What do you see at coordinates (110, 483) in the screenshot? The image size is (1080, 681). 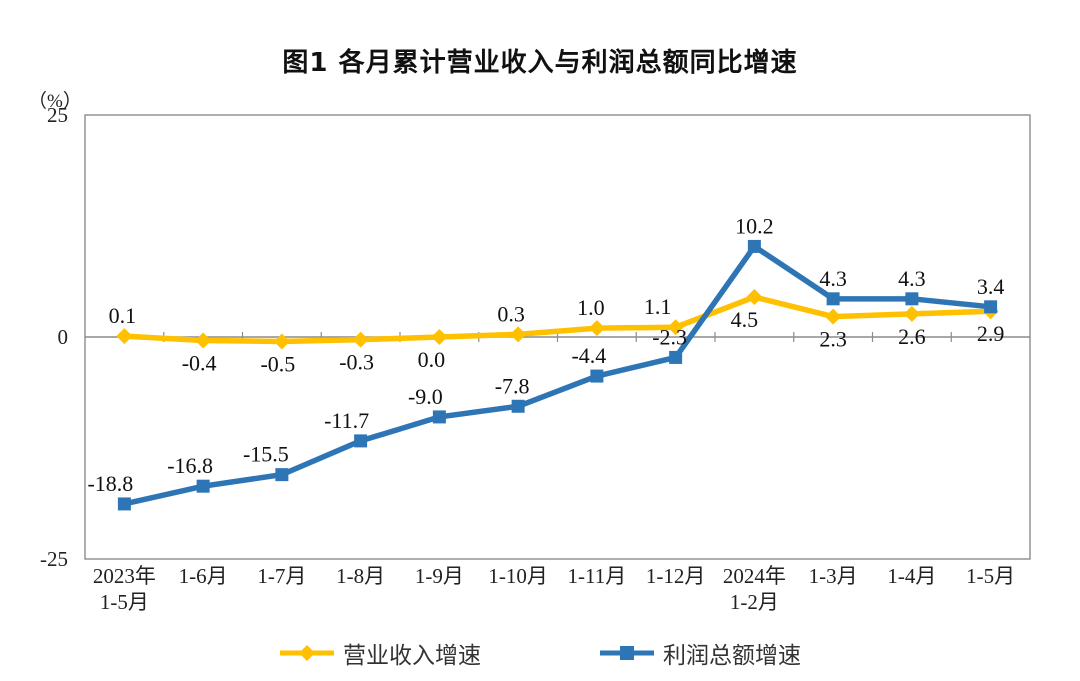 I see `data-label: -18.8` at bounding box center [110, 483].